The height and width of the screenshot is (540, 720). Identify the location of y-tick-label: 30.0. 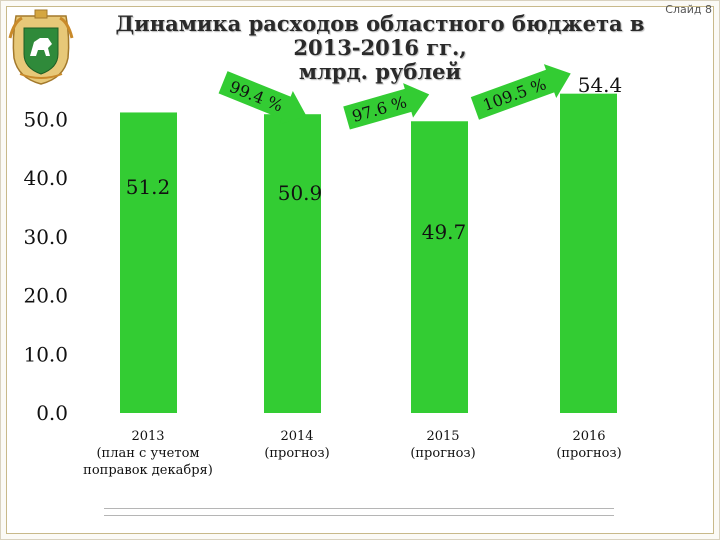
(45, 237).